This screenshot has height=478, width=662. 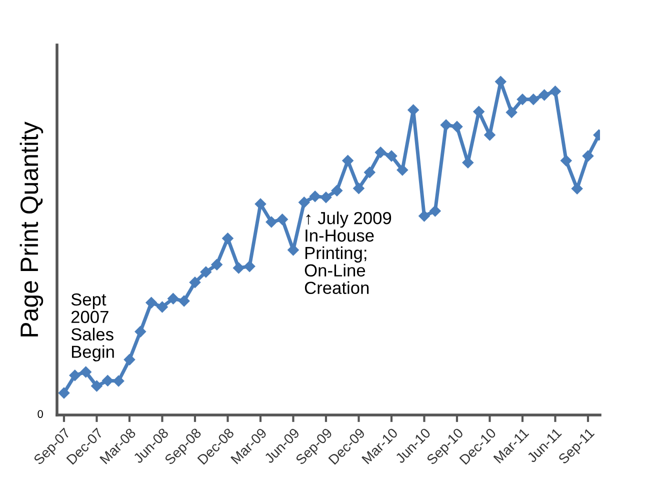 I want to click on y-axis-title: Page Print Quantity, so click(x=32, y=229).